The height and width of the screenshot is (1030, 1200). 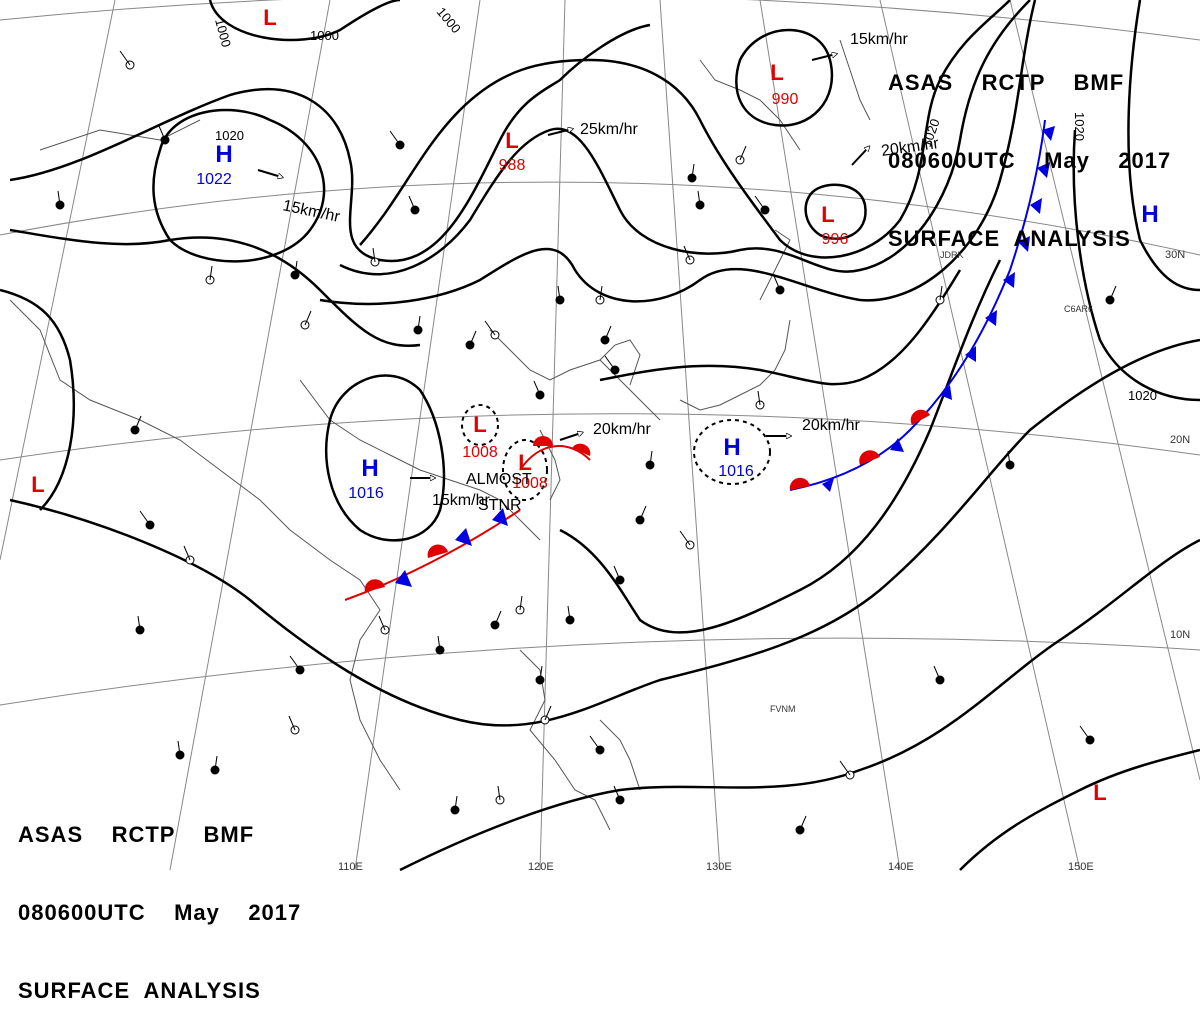 I want to click on low-center-988-letter: L, so click(x=511, y=140).